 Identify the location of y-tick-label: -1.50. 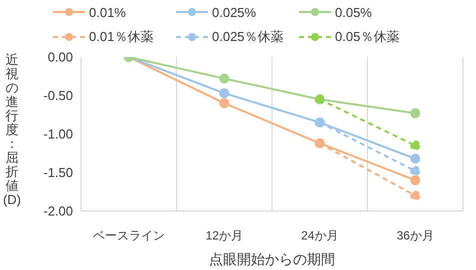
(58, 172).